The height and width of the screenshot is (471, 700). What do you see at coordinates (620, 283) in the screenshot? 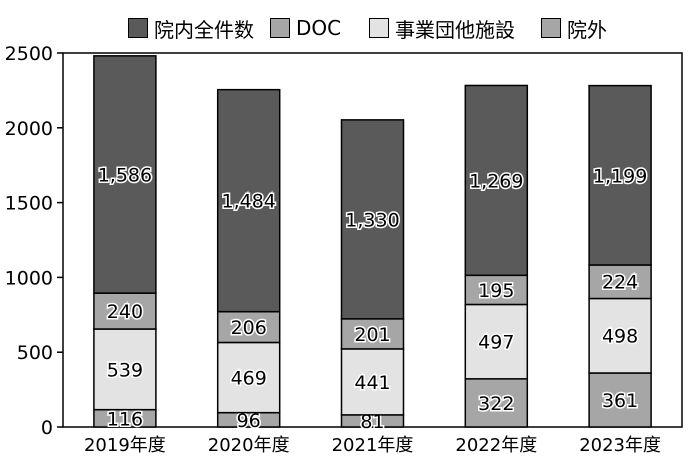
I see `data-label: 224` at bounding box center [620, 283].